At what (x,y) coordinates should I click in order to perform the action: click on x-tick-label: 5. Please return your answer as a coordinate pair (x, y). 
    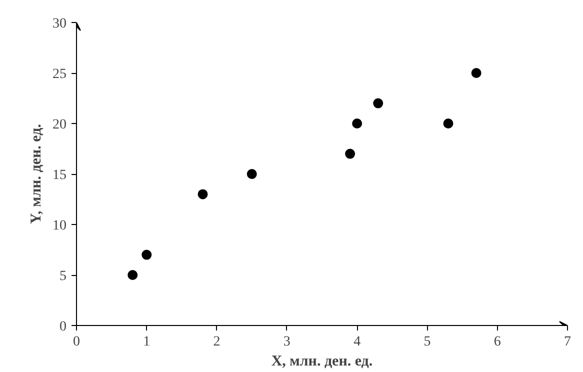
    Looking at the image, I should click on (427, 342).